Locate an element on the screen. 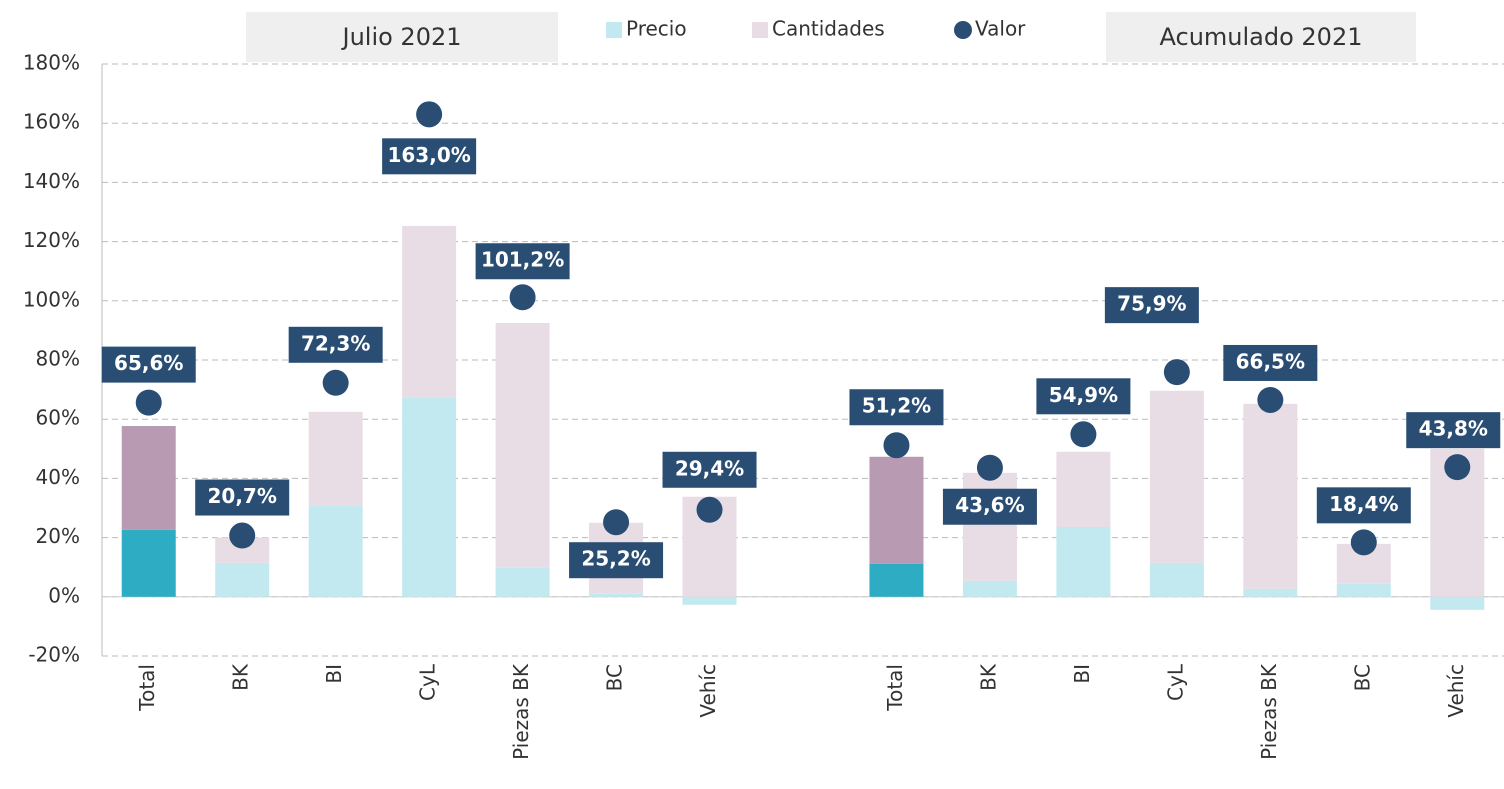  y-tick-label: 0% is located at coordinates (64, 595).